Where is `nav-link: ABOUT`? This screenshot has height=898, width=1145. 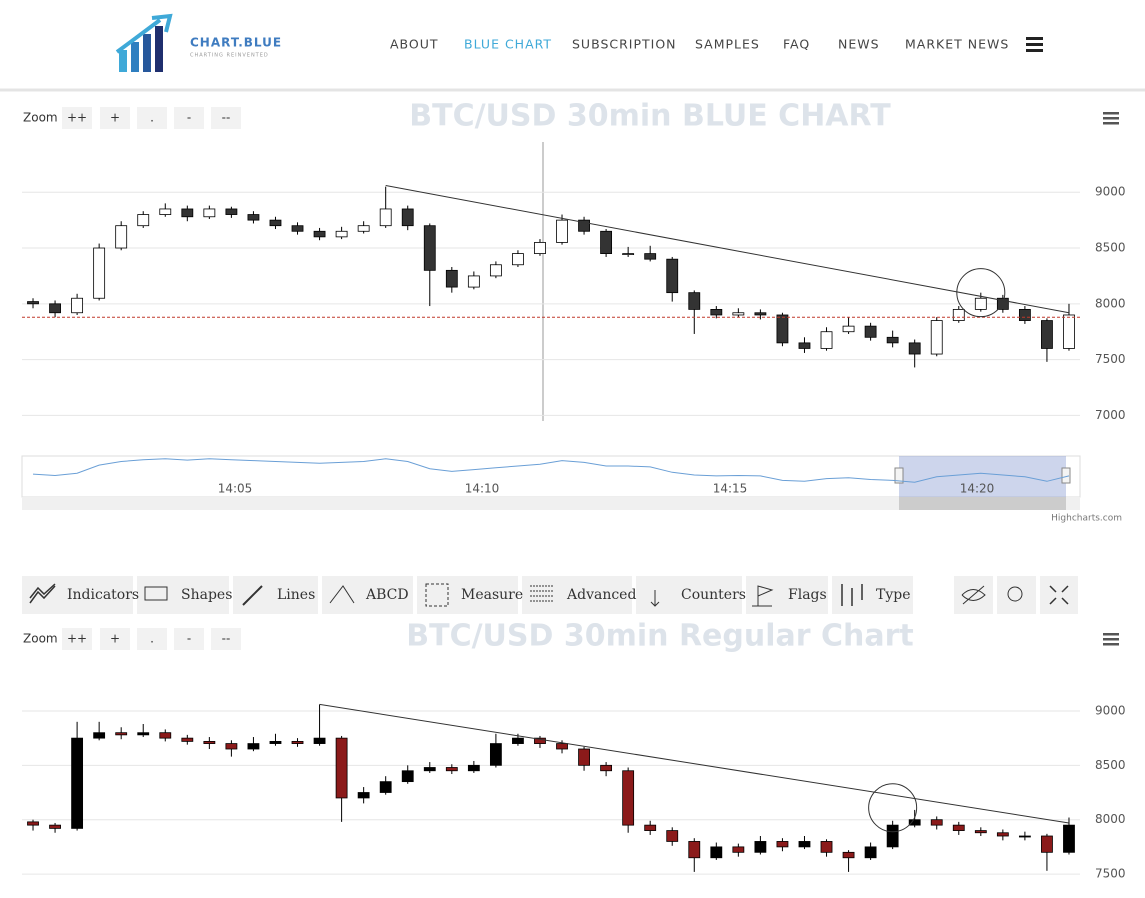
nav-link: ABOUT is located at coordinates (414, 44).